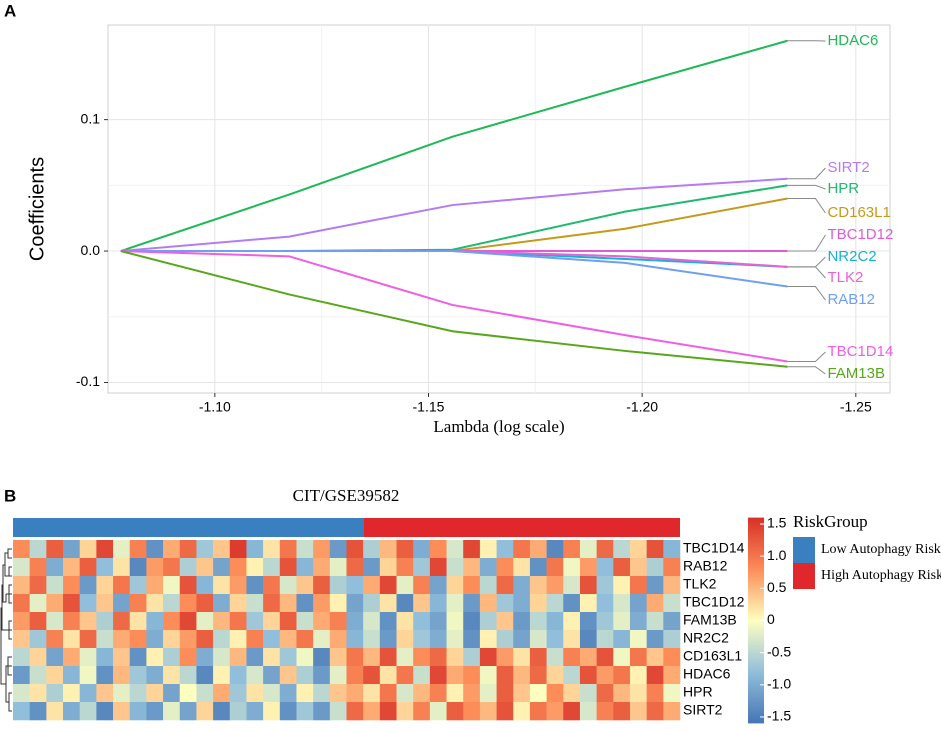 The width and height of the screenshot is (941, 731). I want to click on colorbar-label: -0.5, so click(779, 651).